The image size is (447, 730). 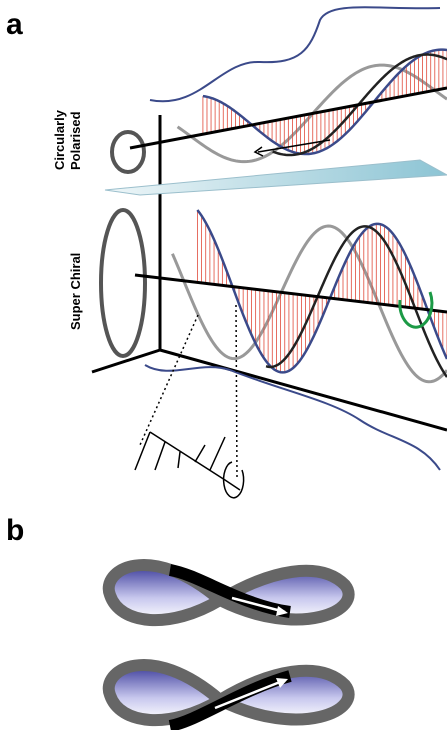 I want to click on panel-label: a, so click(x=14, y=24).